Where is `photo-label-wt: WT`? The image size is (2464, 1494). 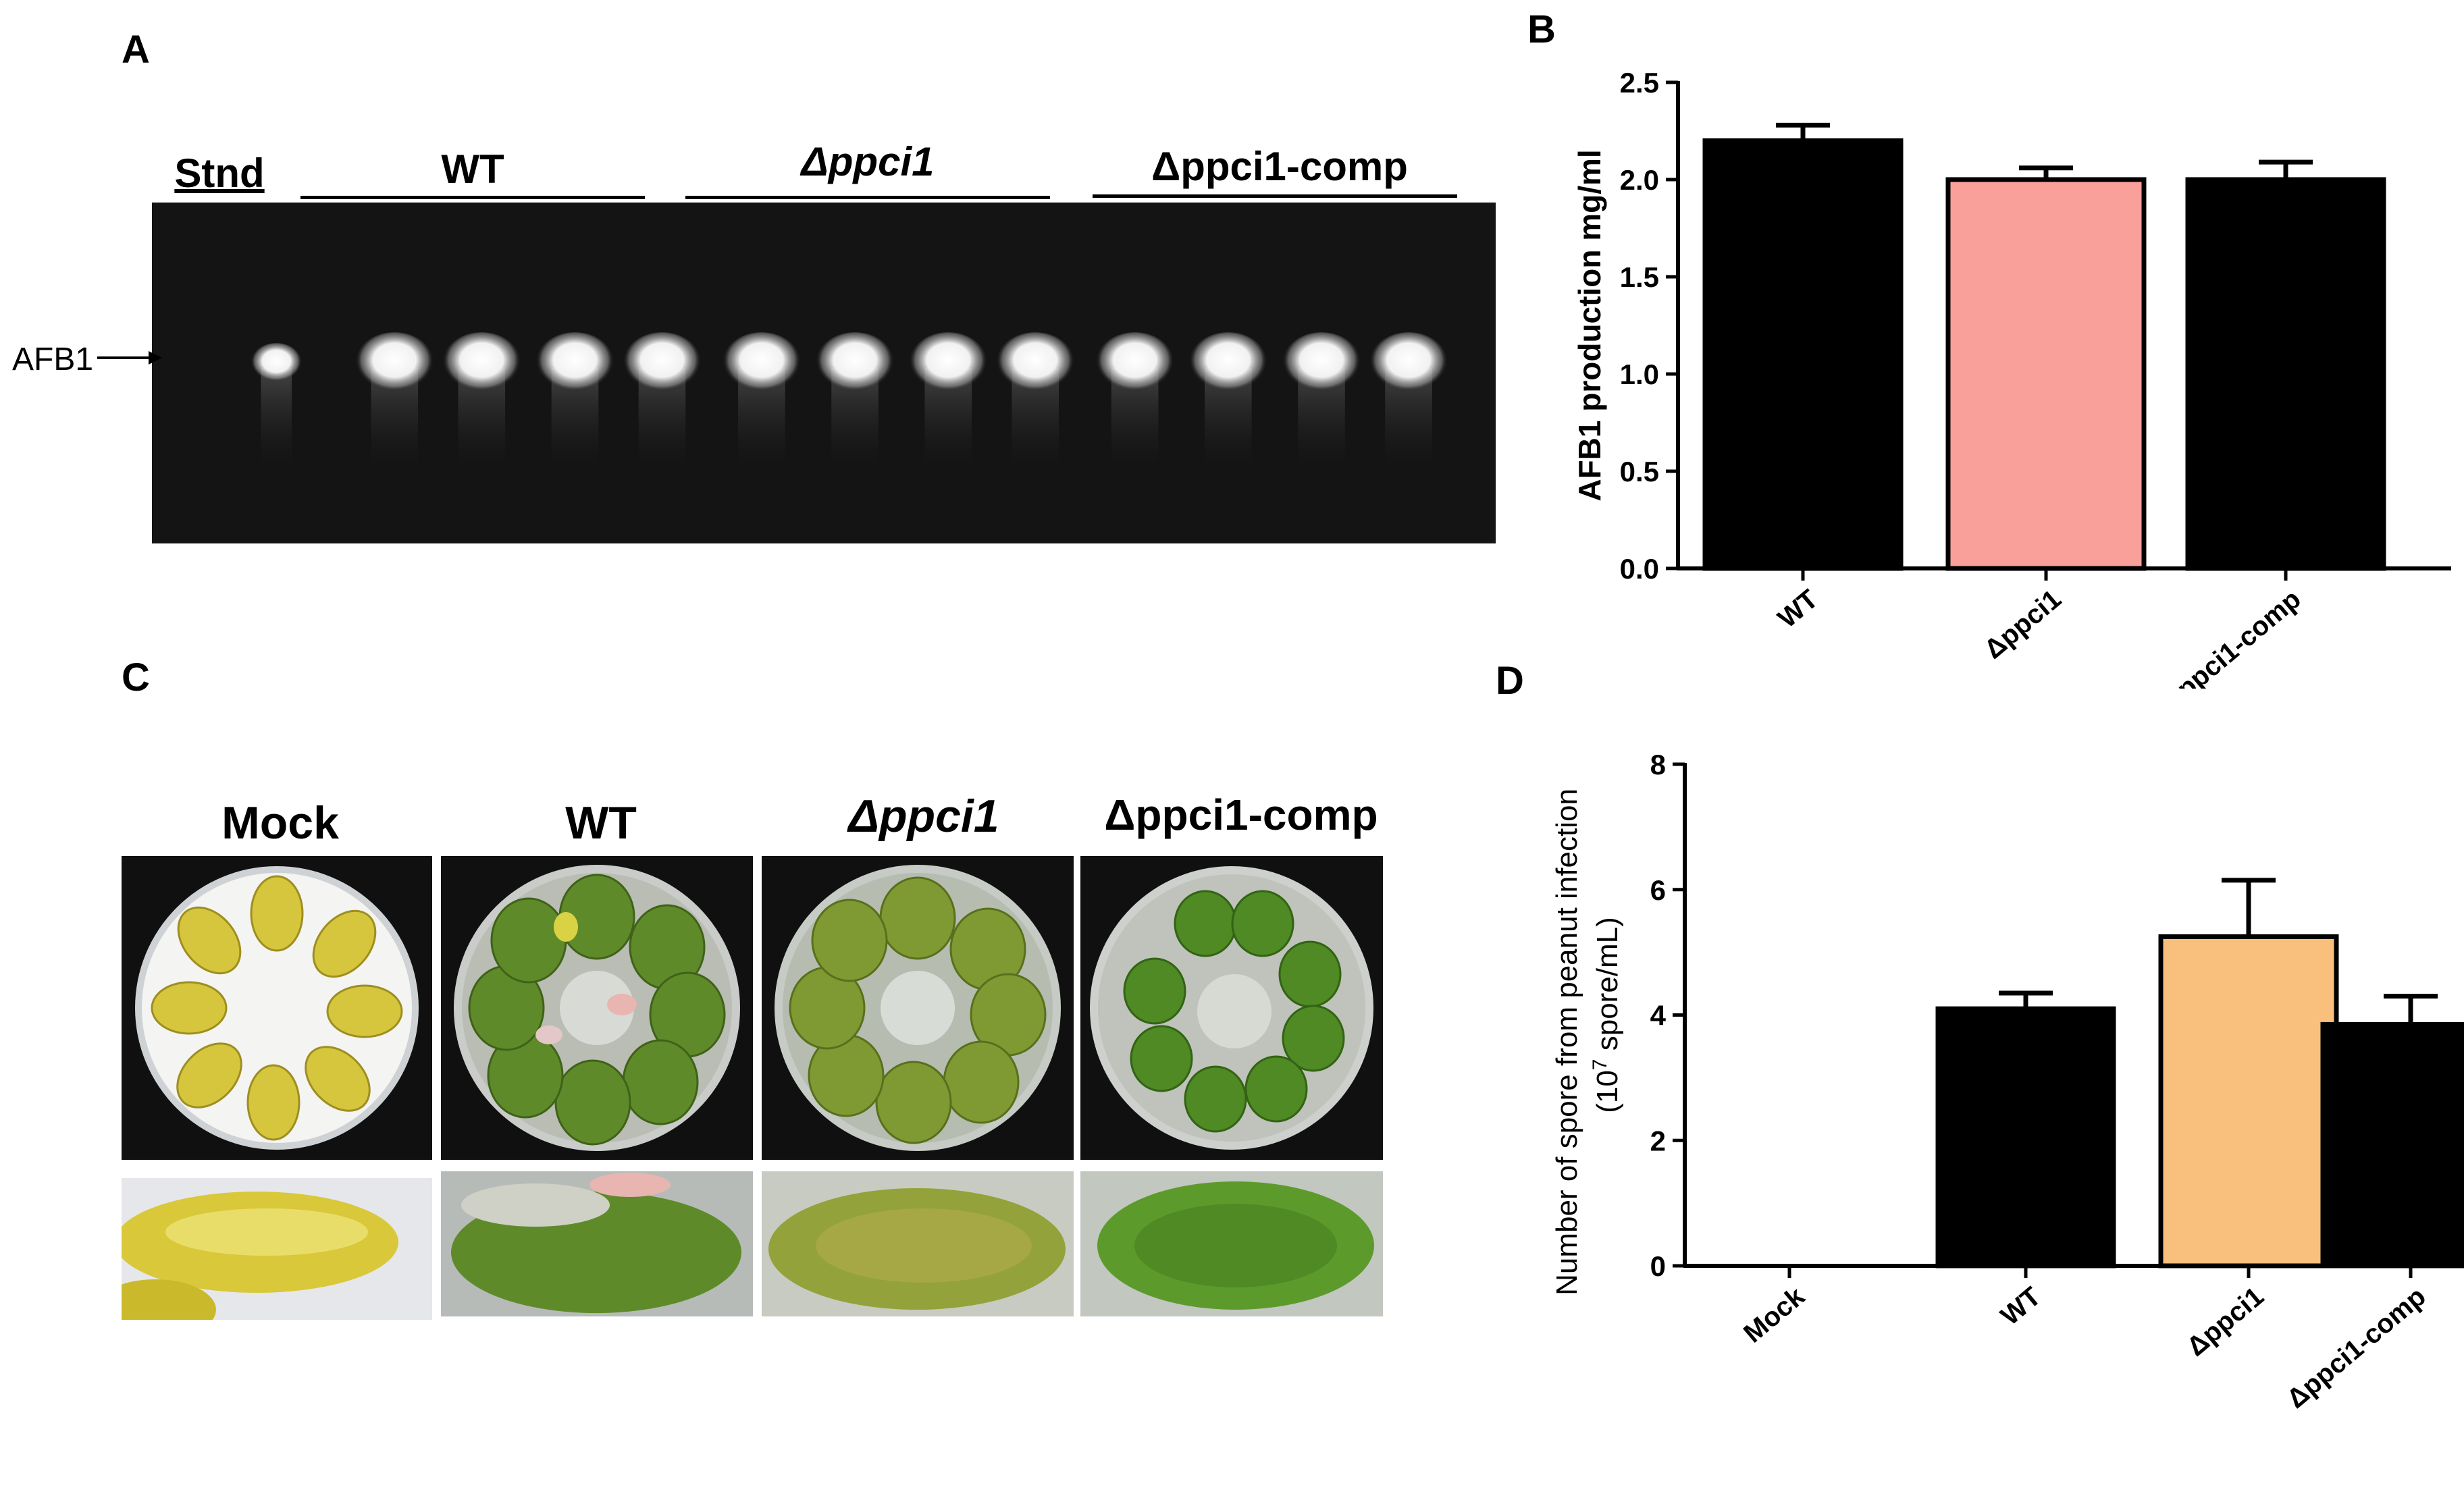 photo-label-wt: WT is located at coordinates (601, 823).